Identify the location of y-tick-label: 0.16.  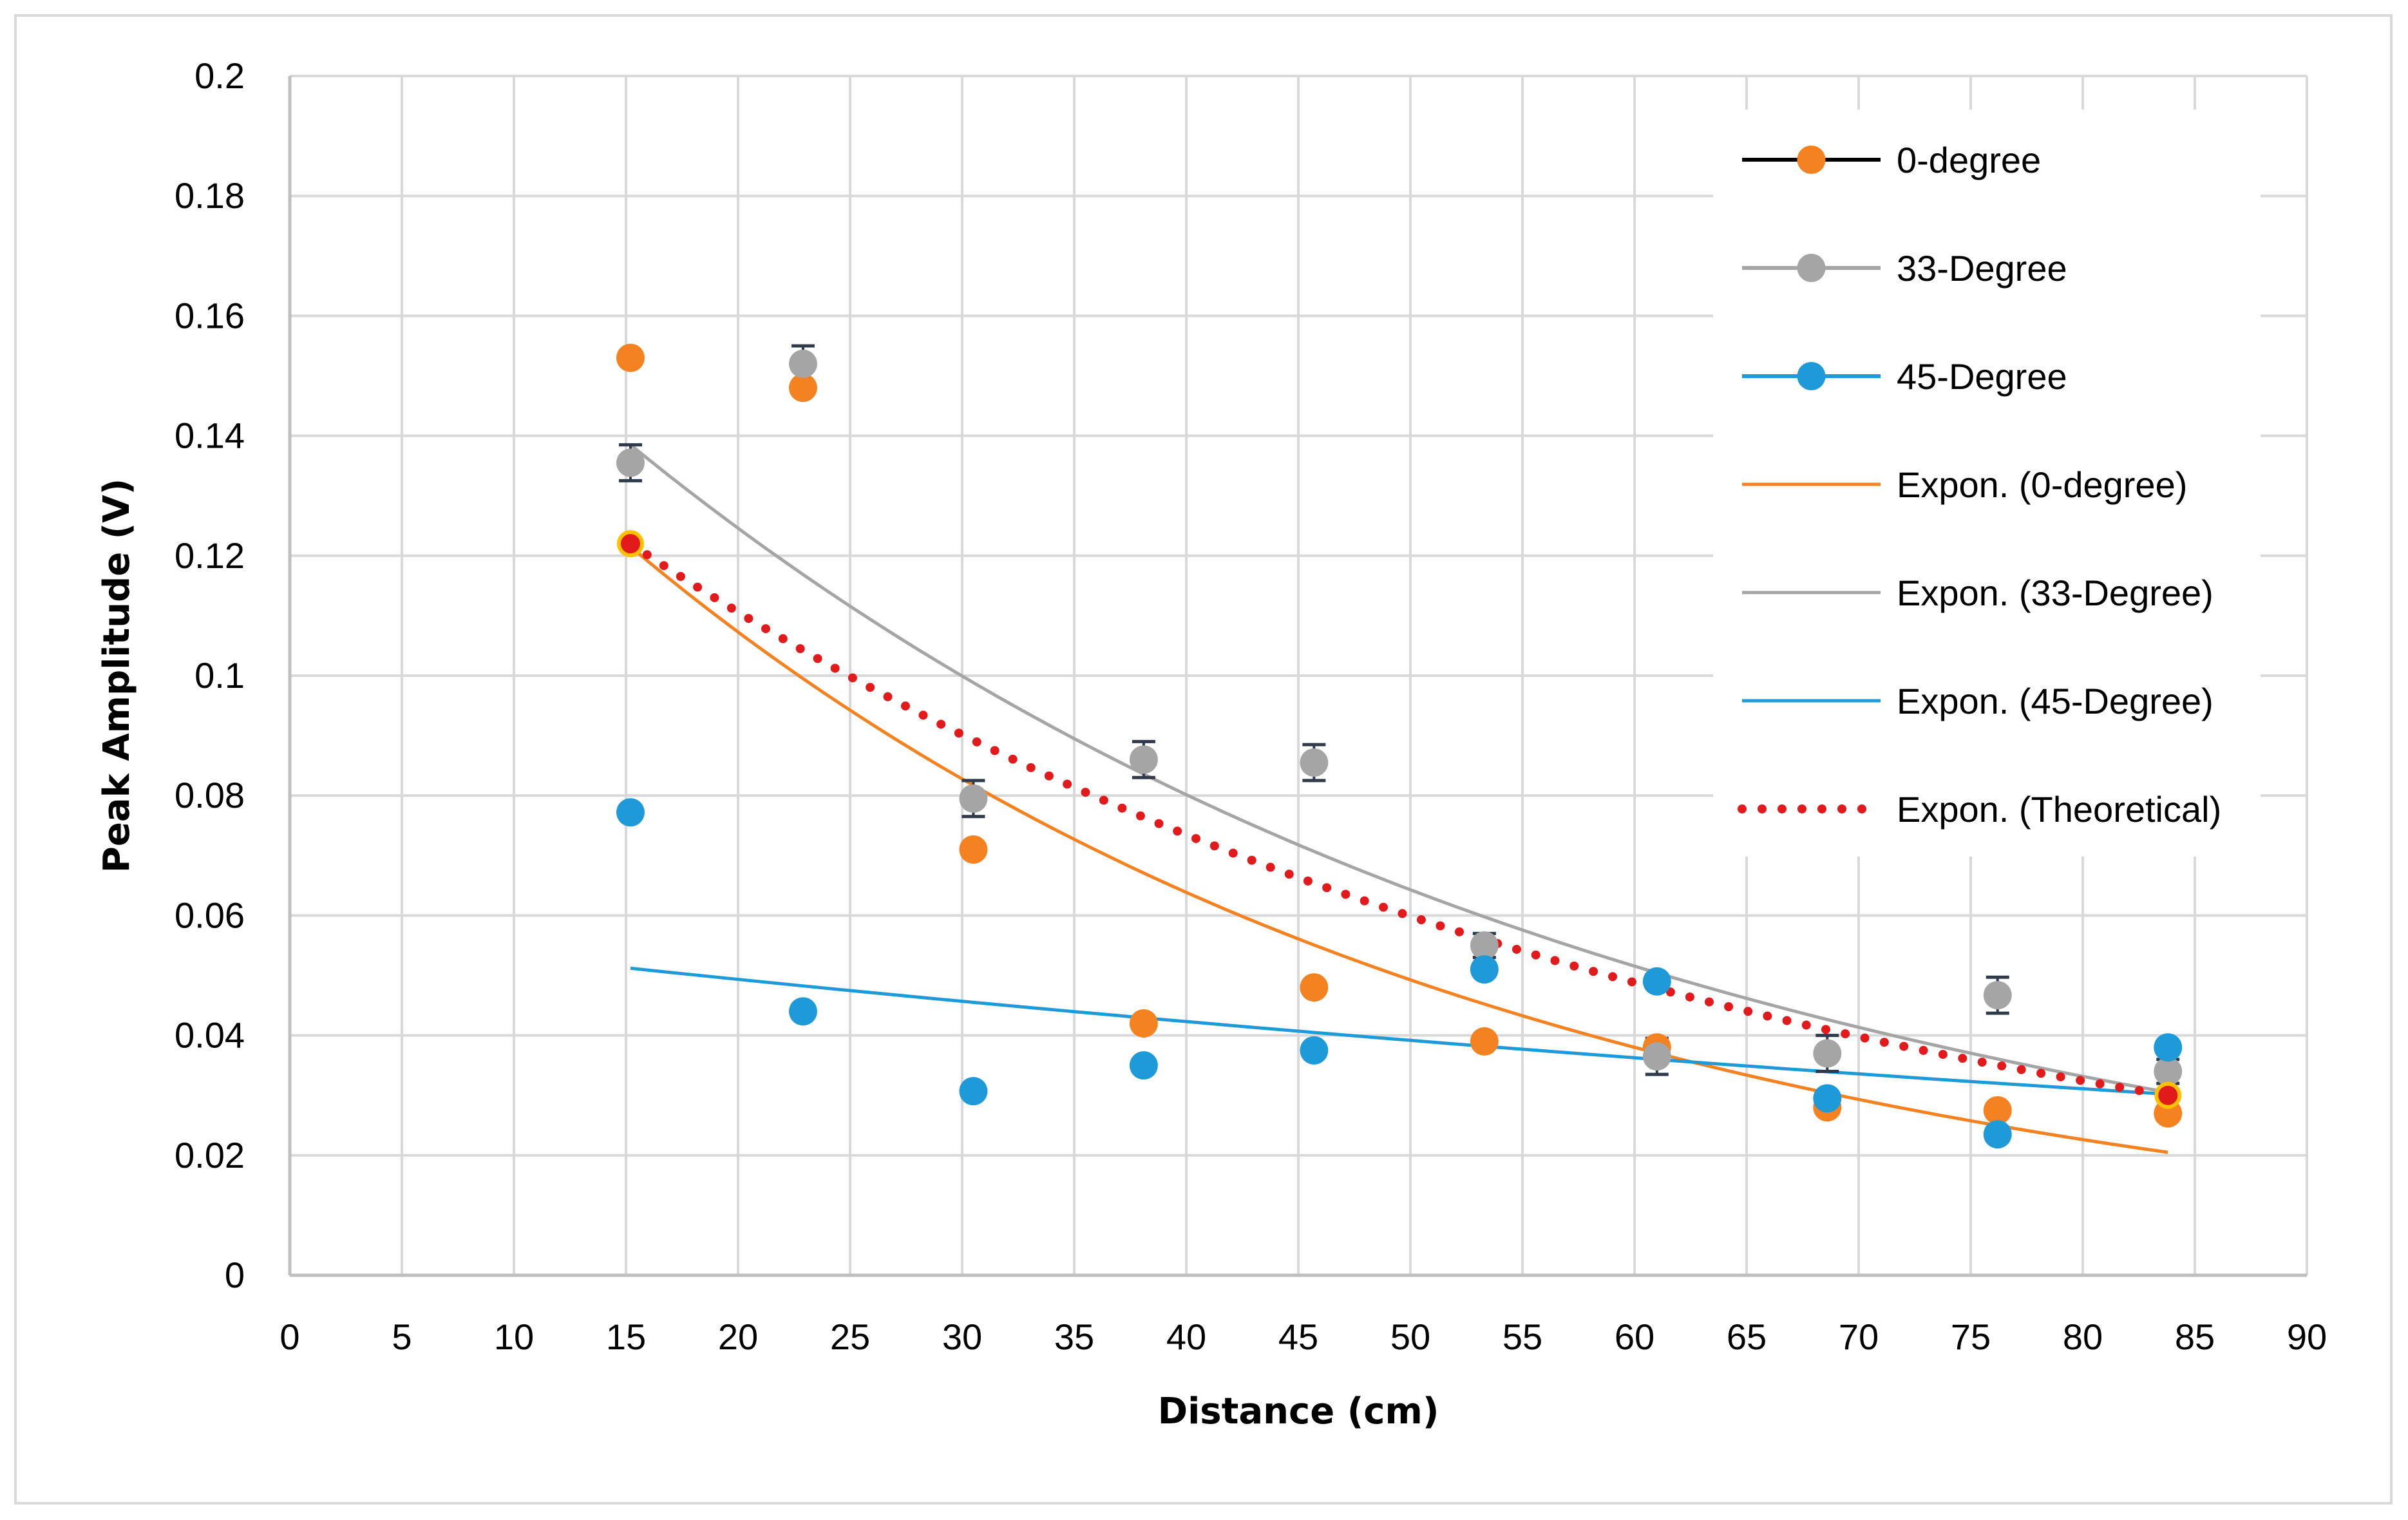
(210, 315).